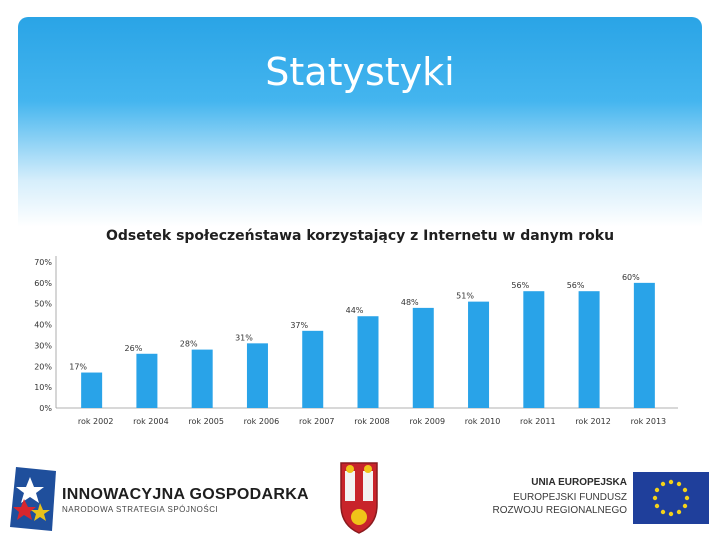 This screenshot has height=540, width=720. What do you see at coordinates (671, 498) in the screenshot?
I see `eu-flag-icon` at bounding box center [671, 498].